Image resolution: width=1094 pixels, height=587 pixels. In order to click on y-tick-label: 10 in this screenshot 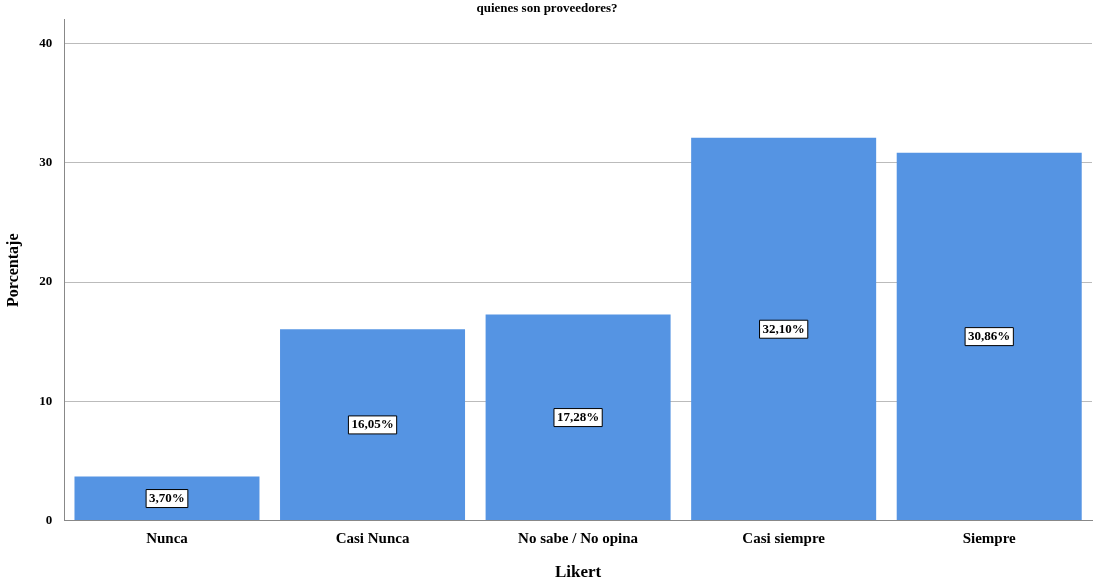, I will do `click(46, 400)`.